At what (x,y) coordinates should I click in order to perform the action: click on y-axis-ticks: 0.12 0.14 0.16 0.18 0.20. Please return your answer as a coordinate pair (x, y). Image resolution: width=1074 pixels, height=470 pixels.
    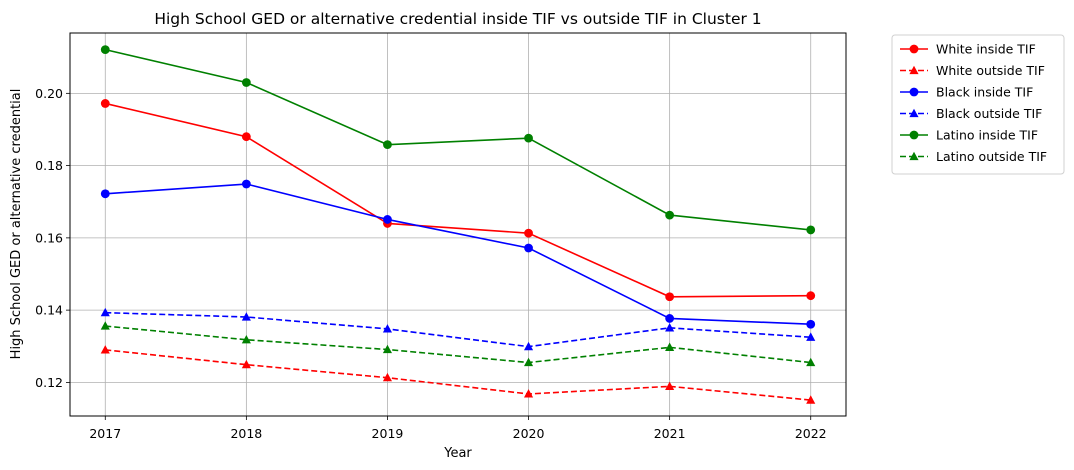
    Looking at the image, I should click on (52, 238).